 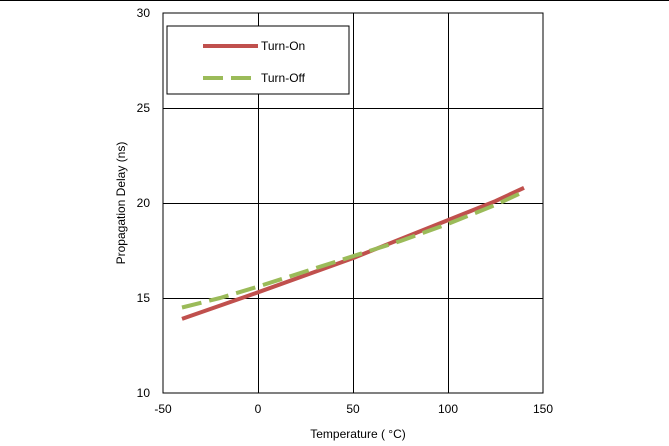 I want to click on x-tick-labels: -50 0 50 100 150, so click(x=353, y=409).